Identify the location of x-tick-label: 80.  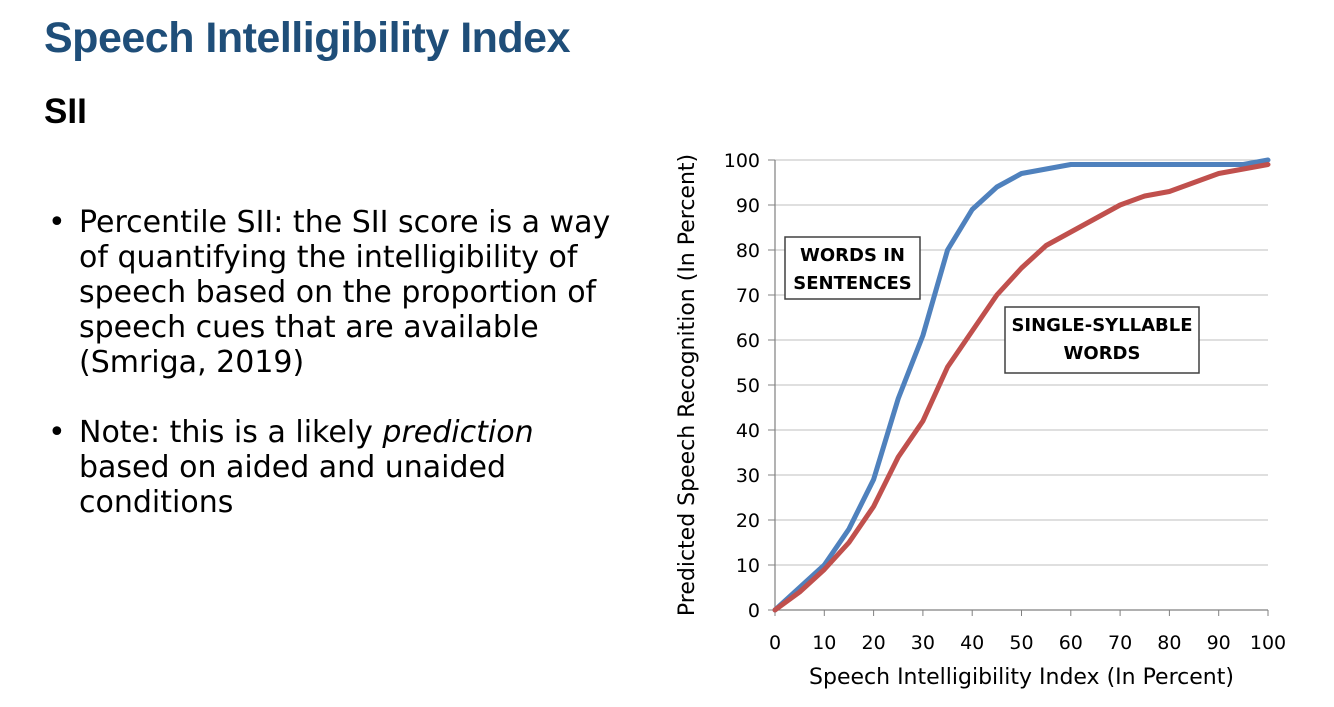
(1169, 643).